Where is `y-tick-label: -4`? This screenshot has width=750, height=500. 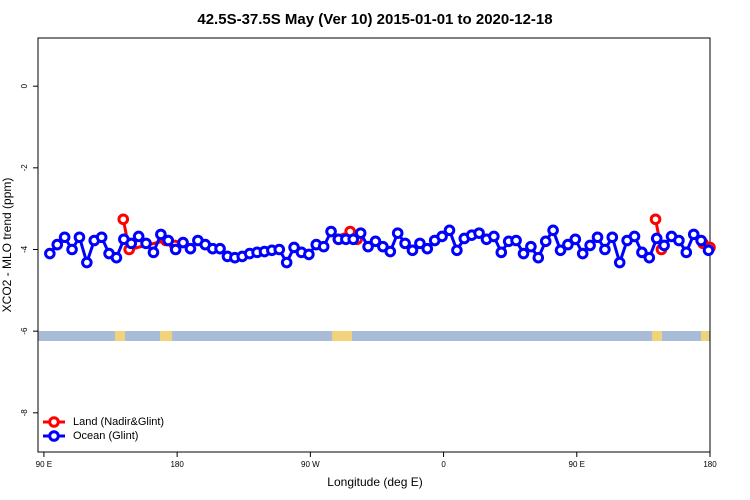 y-tick-label: -4 is located at coordinates (24, 249).